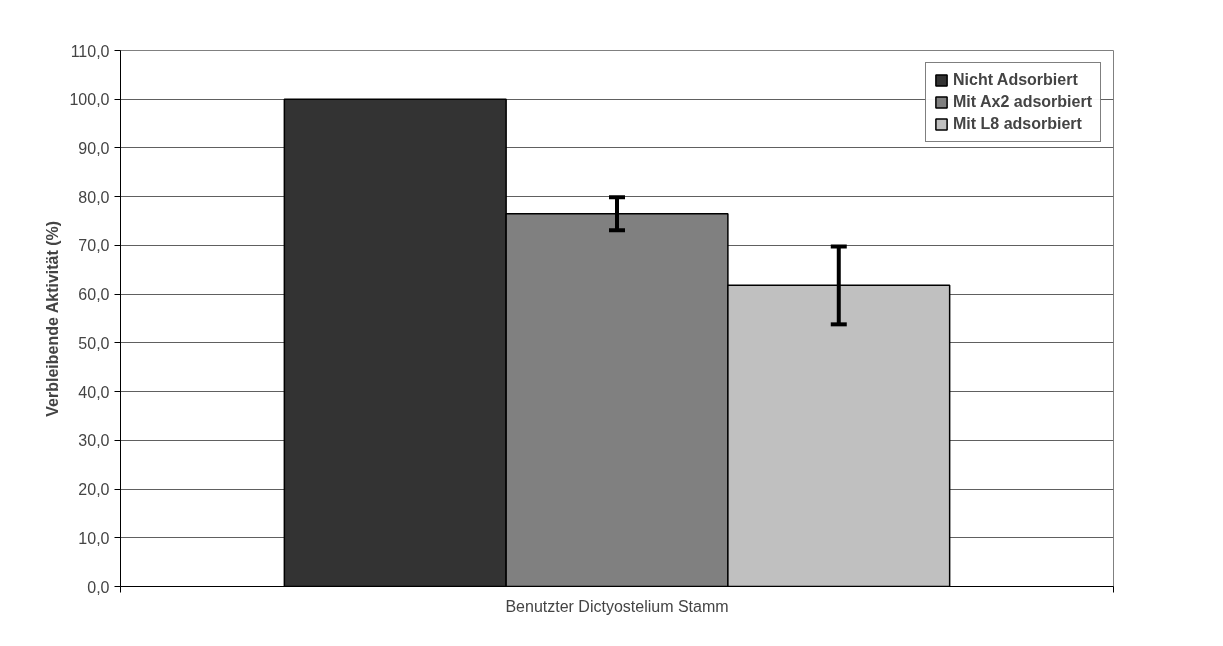  Describe the element at coordinates (94, 295) in the screenshot. I see `y-tick-label: 60,0` at that location.